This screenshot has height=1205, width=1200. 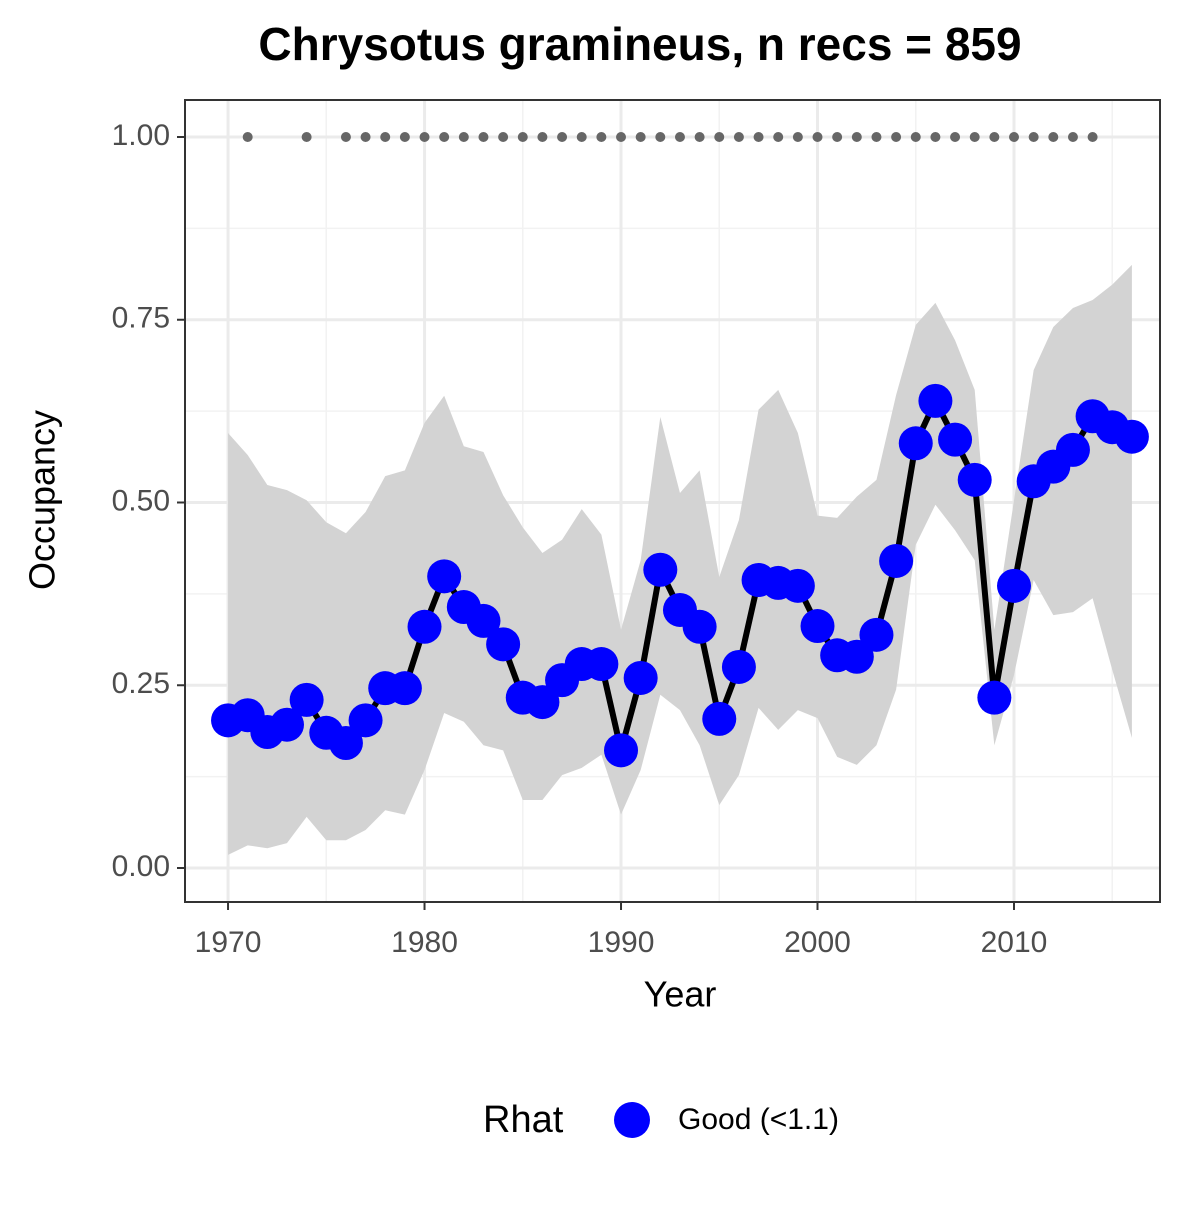 What do you see at coordinates (817, 942) in the screenshot?
I see `x-tick-label: 2000` at bounding box center [817, 942].